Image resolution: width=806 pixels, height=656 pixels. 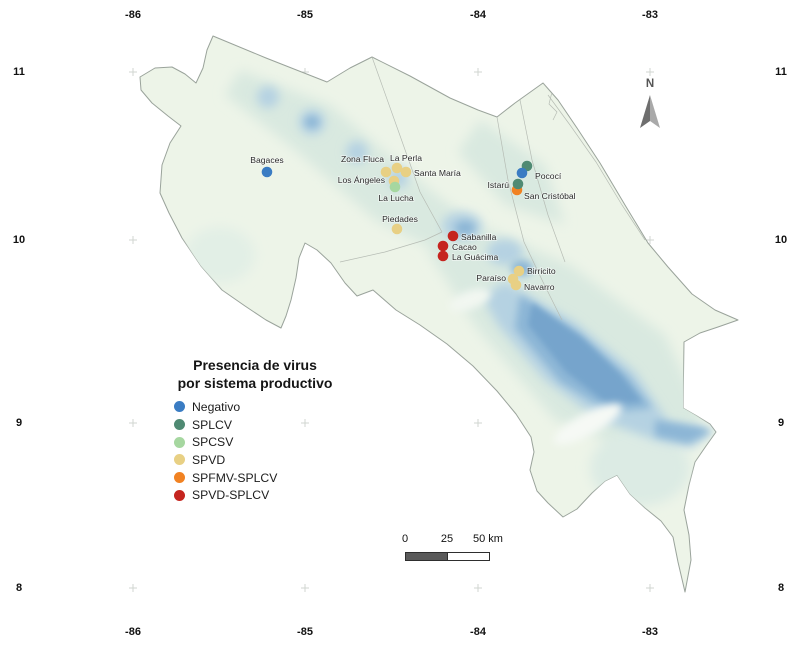 I want to click on place-label: Piedades, so click(x=400, y=219).